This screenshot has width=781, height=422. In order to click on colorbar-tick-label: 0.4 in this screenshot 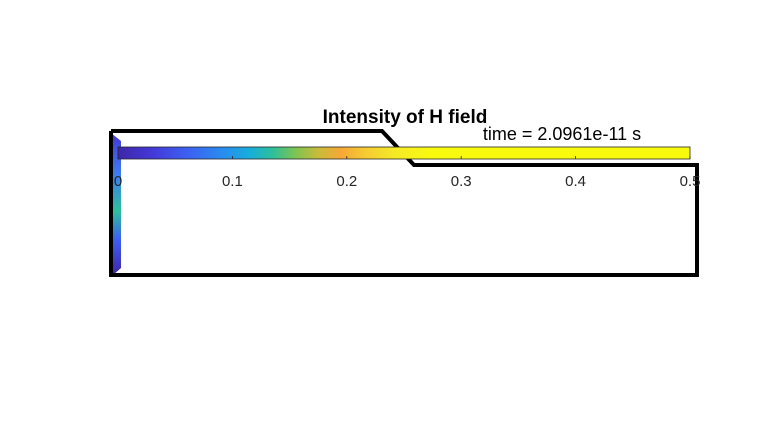, I will do `click(575, 181)`.